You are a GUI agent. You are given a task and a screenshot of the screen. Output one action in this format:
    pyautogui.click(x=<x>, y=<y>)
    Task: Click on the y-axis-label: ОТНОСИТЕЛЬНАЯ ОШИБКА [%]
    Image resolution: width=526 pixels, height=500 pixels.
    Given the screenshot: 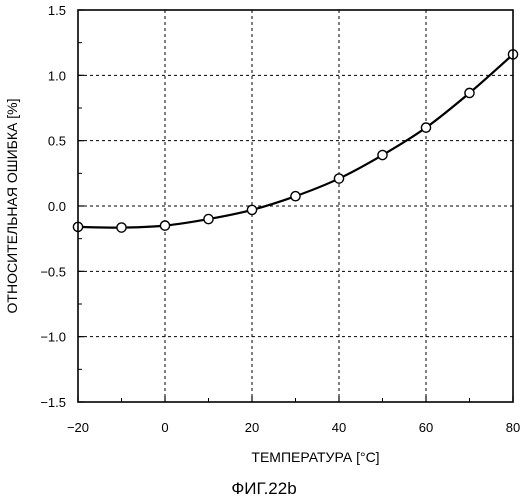 What is the action you would take?
    pyautogui.click(x=12, y=206)
    